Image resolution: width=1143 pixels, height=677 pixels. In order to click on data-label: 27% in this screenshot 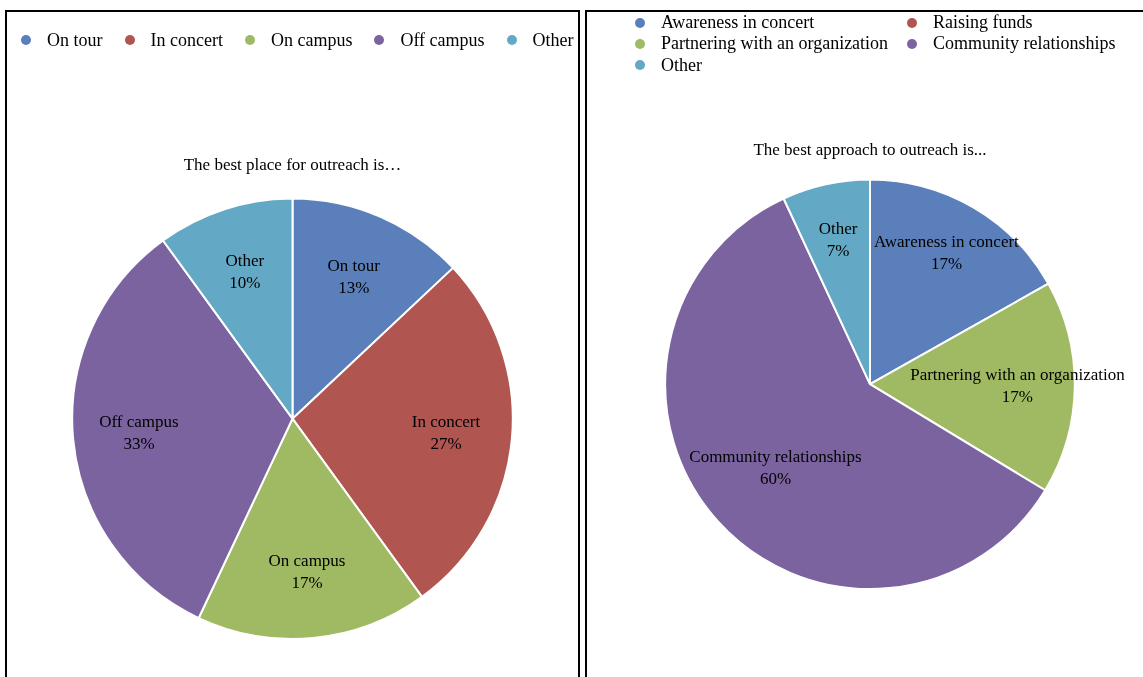, I will do `click(446, 443)`.